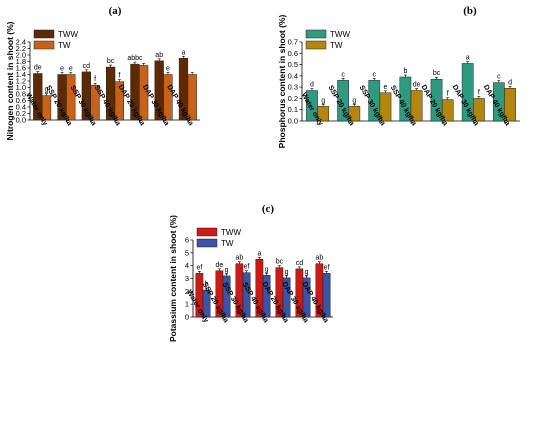 The width and height of the screenshot is (550, 421). What do you see at coordinates (21, 87) in the screenshot?
I see `y-tick-label: 1.0` at bounding box center [21, 87].